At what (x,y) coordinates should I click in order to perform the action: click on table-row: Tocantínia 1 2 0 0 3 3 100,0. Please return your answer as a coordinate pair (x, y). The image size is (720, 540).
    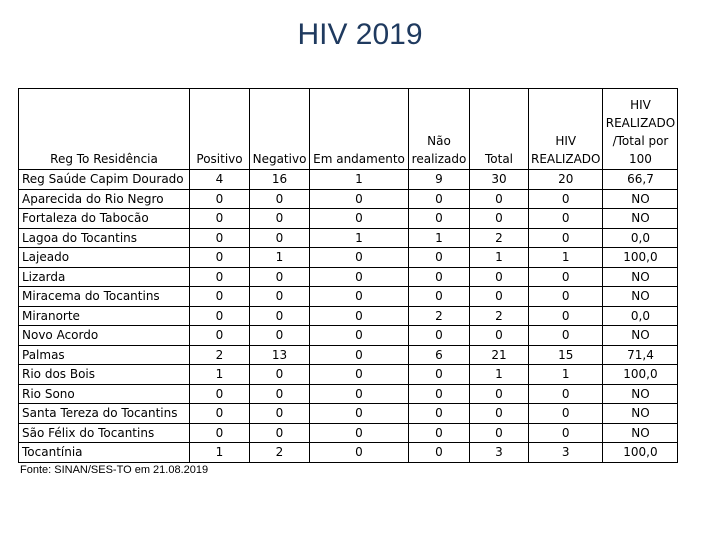
    Looking at the image, I should click on (348, 452).